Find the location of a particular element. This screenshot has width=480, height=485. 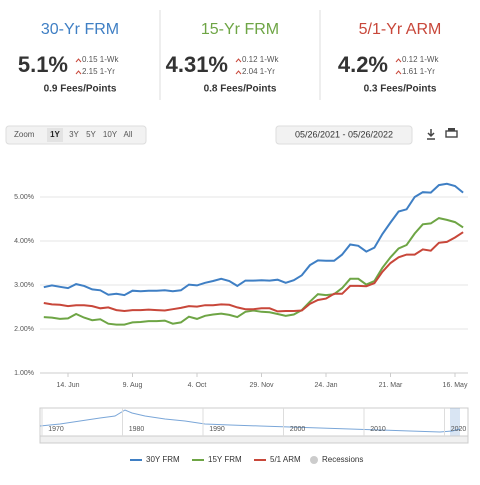

fees: 0.9 Fees/Points is located at coordinates (80, 89).